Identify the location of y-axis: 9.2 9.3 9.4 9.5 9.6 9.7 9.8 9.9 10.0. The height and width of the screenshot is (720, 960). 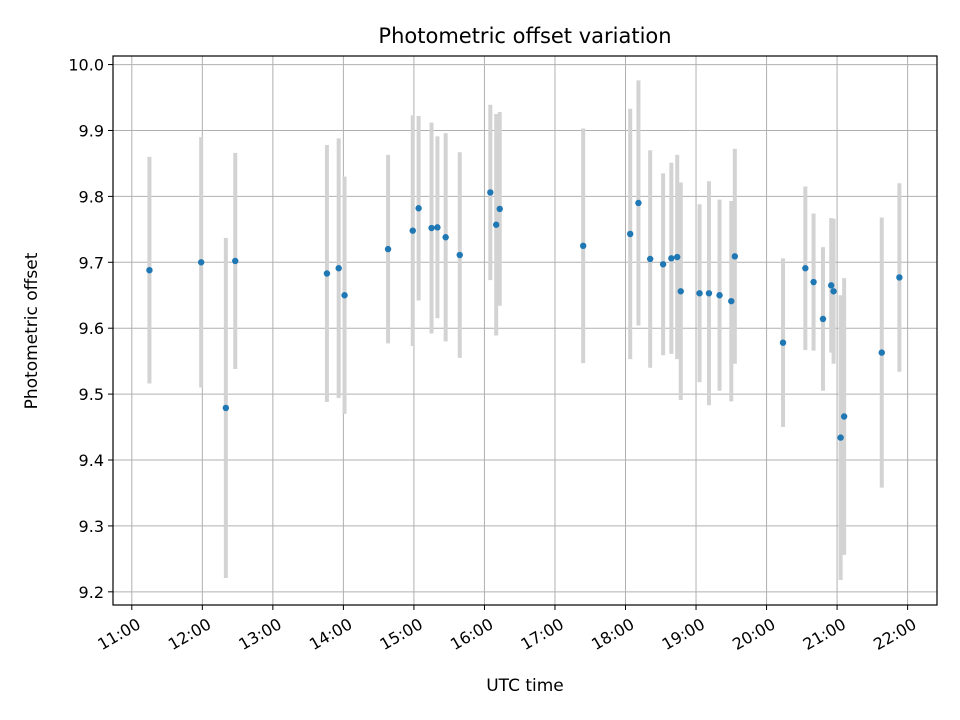
(90, 329).